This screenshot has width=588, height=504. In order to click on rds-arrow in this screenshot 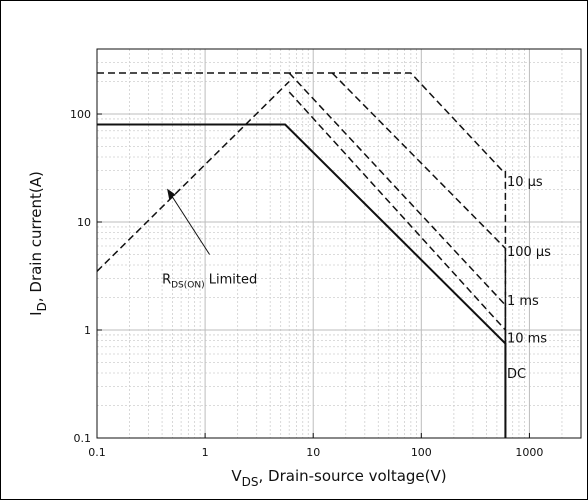, I will do `click(189, 221)`.